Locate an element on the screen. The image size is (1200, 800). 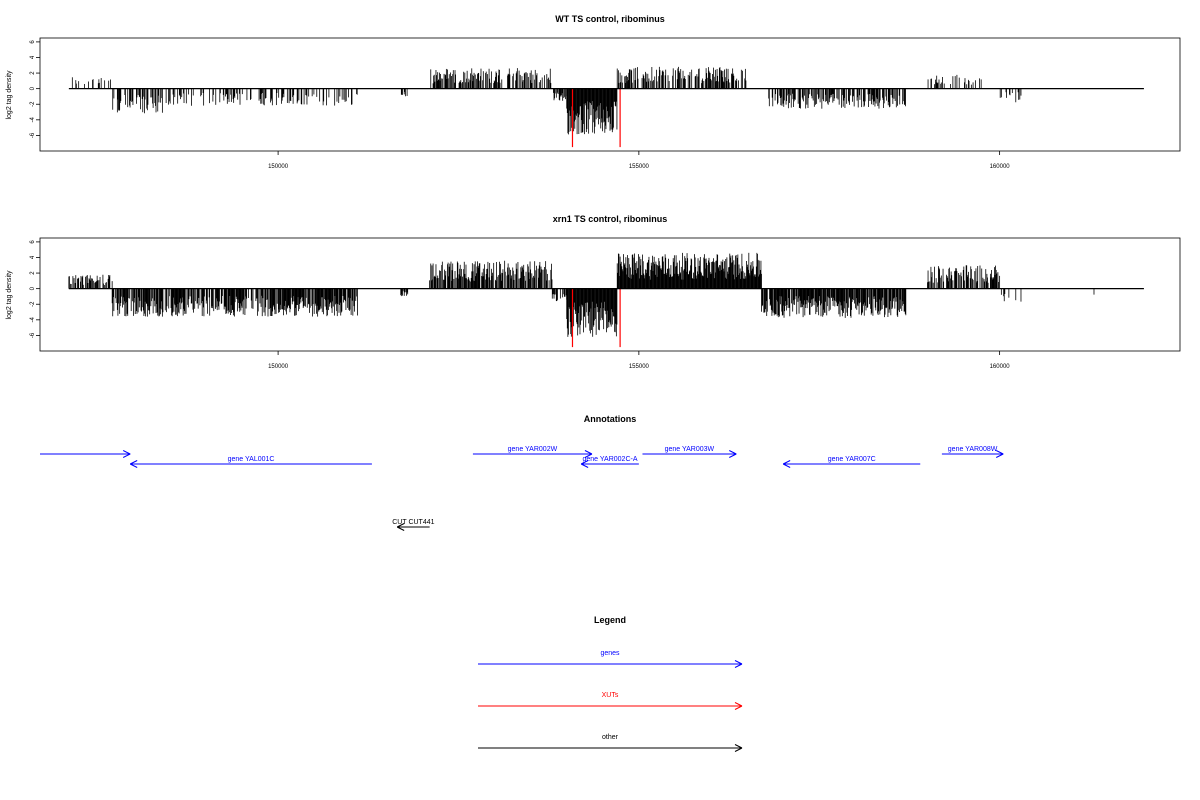
wt-ytick-label: 0 is located at coordinates (33, 88).